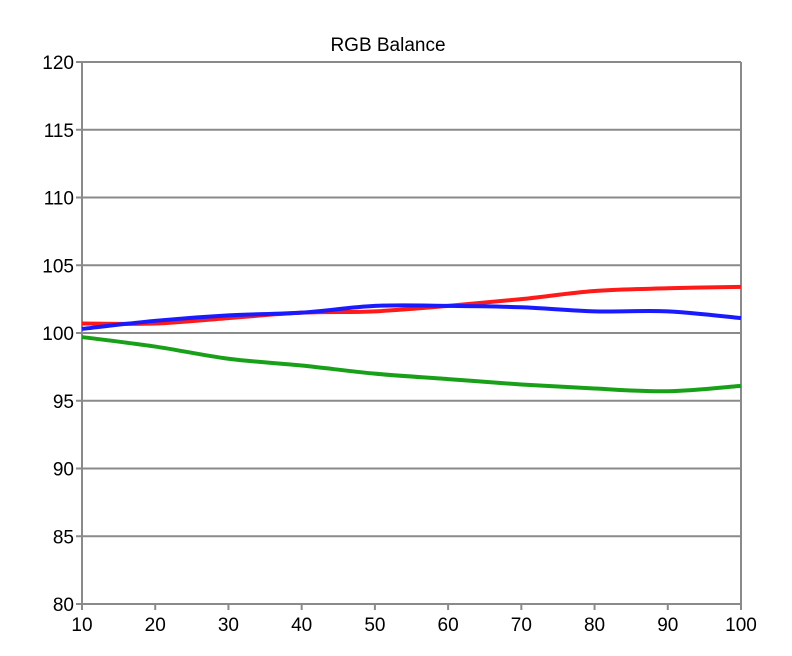 The width and height of the screenshot is (792, 656). I want to click on y-tick-label-115: 115, so click(59, 131).